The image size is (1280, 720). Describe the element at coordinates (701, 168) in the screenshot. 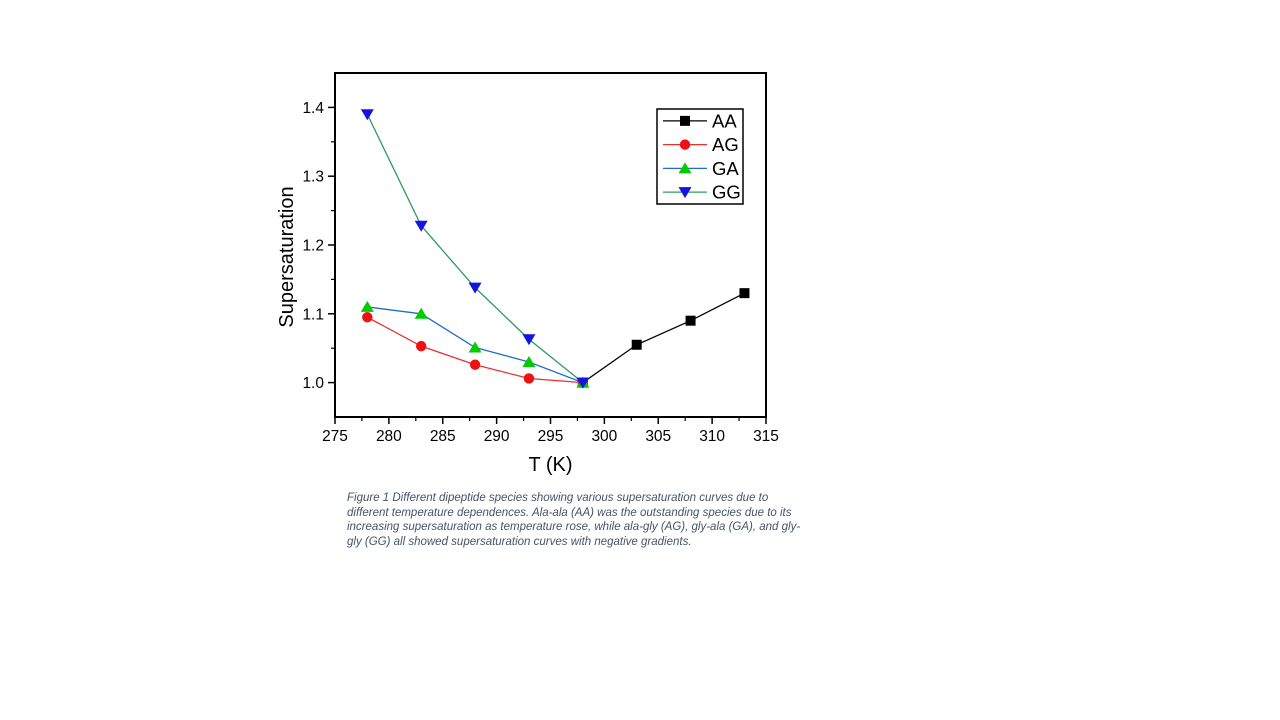

I see `legend-entry-GA: GA` at that location.